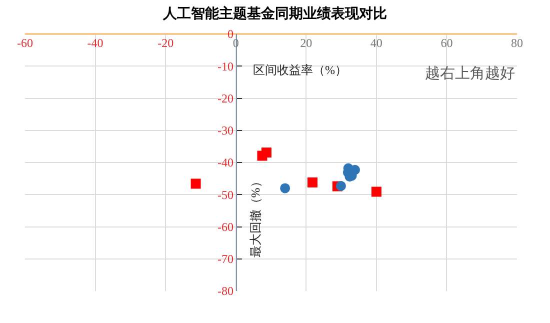  I want to click on y-tick-label: -30, so click(225, 131).